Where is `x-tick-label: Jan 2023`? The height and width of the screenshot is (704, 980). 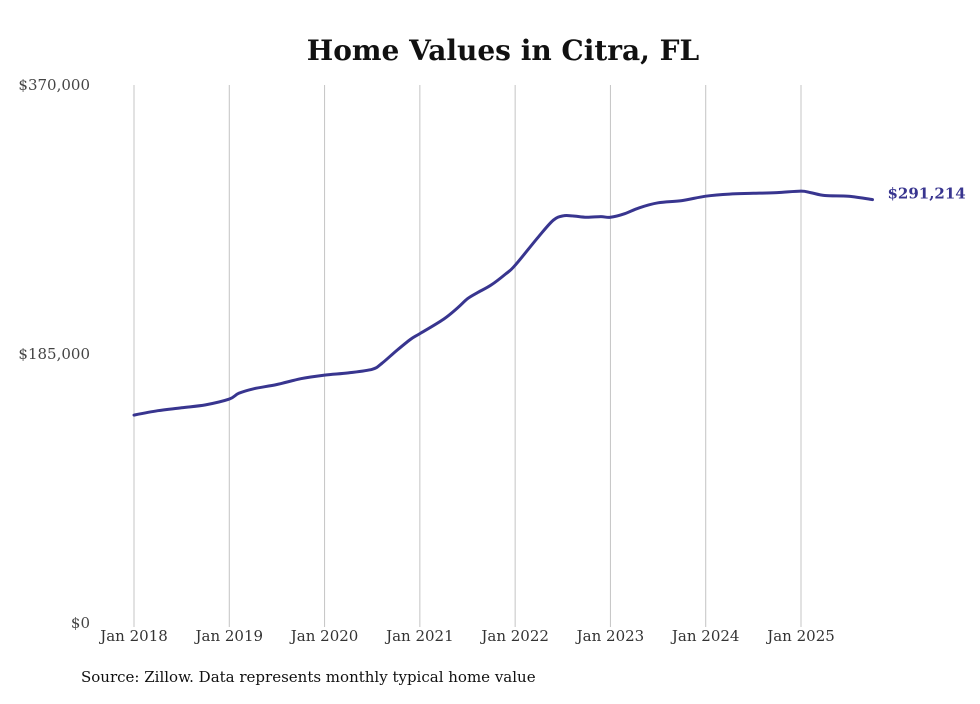
x-tick-label: Jan 2023 is located at coordinates (610, 636).